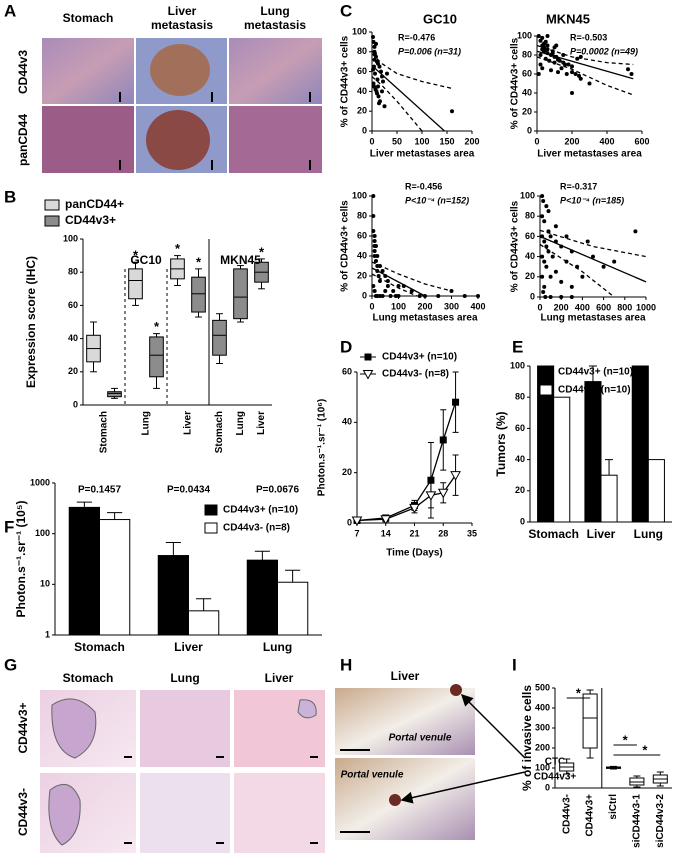  I want to click on panel-letter: I, so click(514, 664).